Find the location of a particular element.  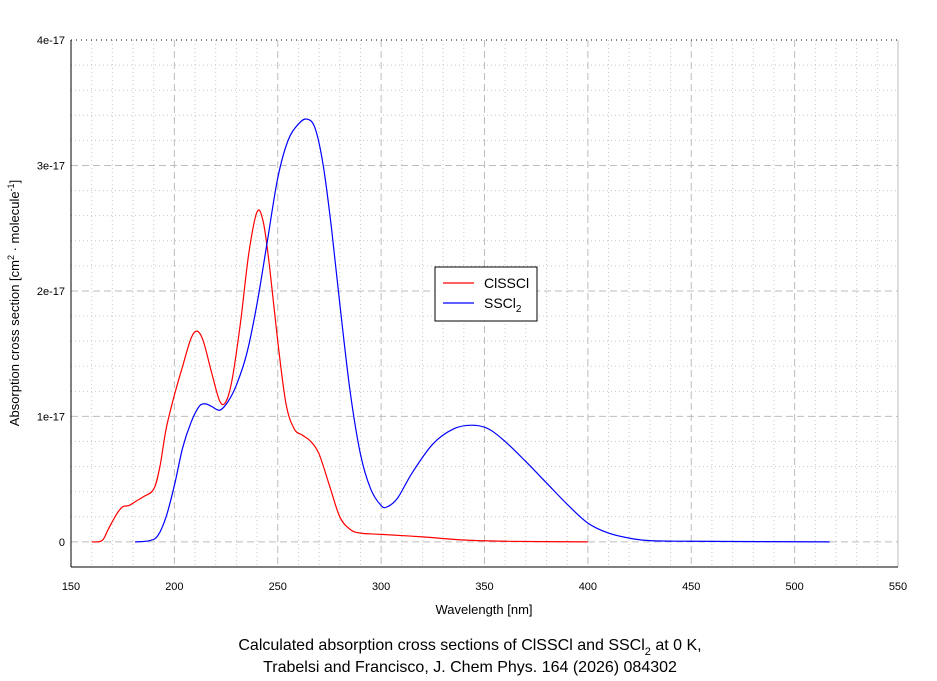

x-tick-label: 150 is located at coordinates (71, 587).